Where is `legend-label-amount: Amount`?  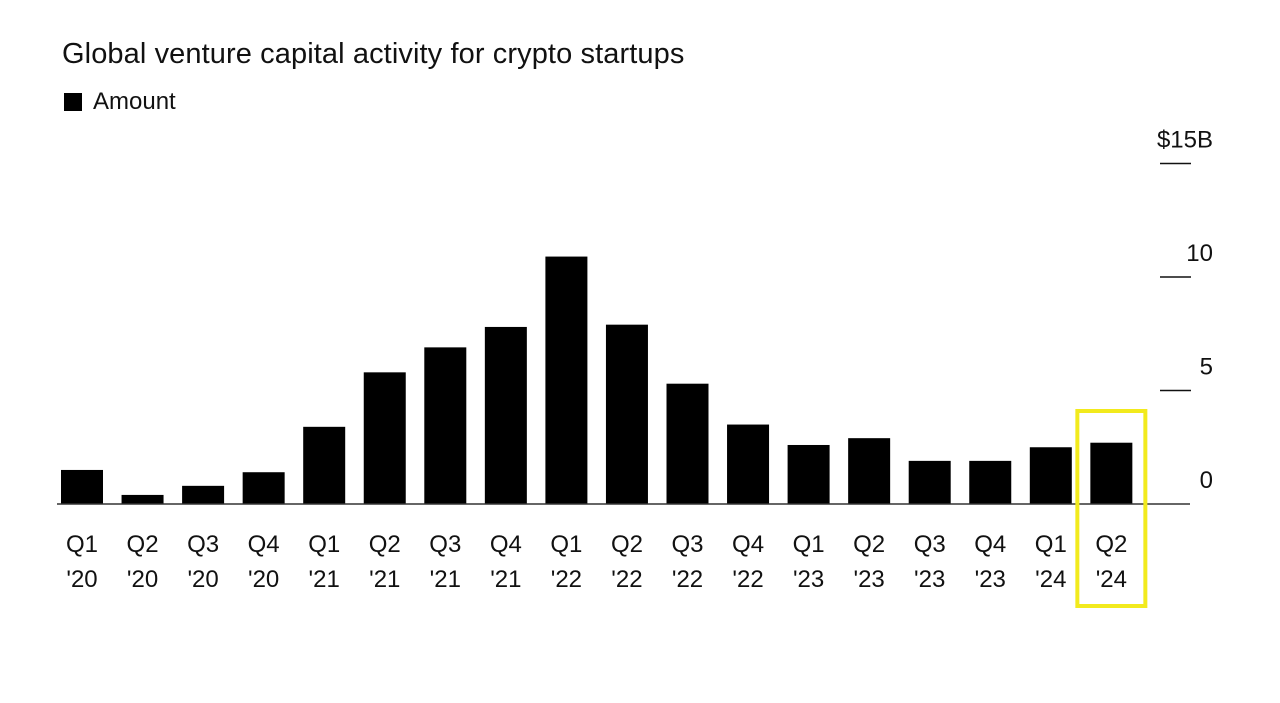
legend-label-amount: Amount is located at coordinates (134, 101).